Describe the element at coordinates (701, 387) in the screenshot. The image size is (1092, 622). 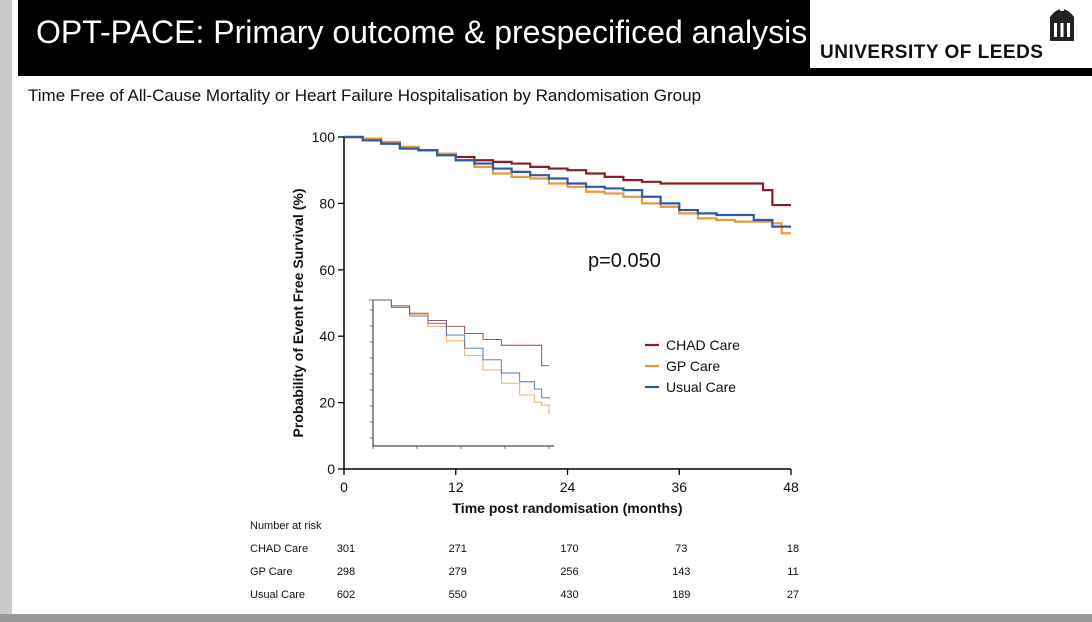
I see `legend-entry: Usual Care` at that location.